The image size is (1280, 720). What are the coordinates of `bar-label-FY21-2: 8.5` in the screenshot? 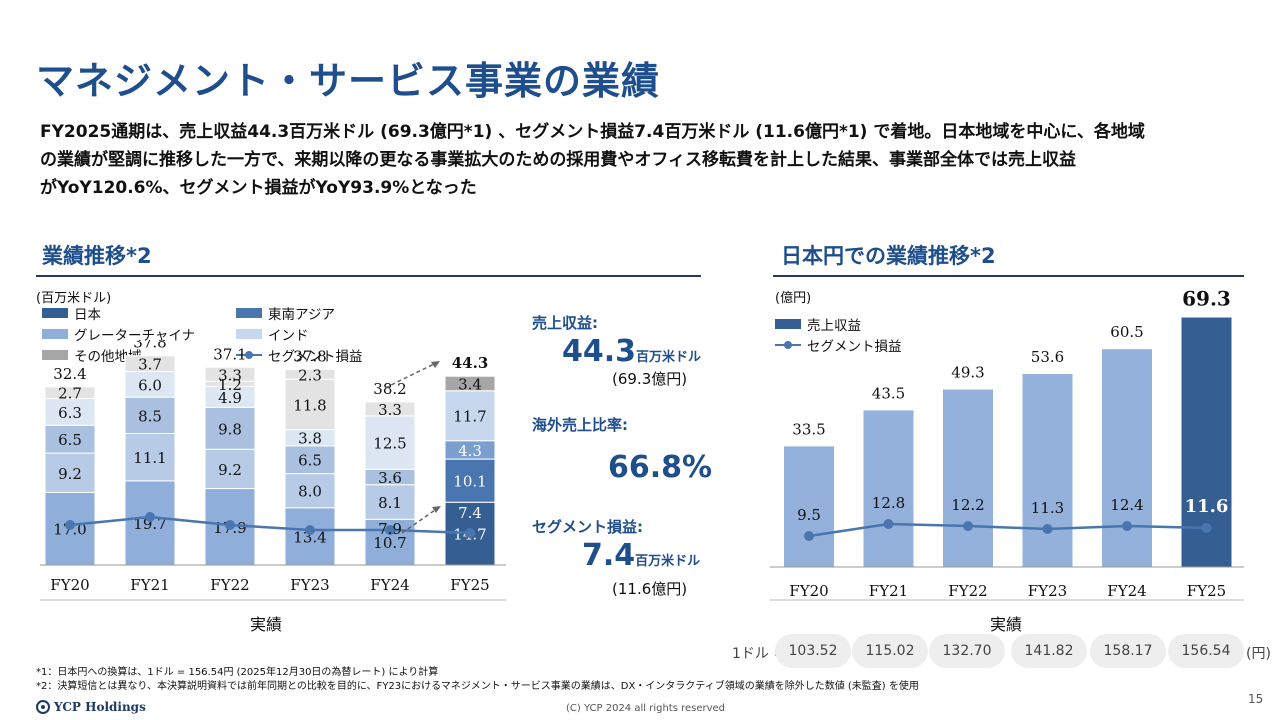 It's located at (150, 416).